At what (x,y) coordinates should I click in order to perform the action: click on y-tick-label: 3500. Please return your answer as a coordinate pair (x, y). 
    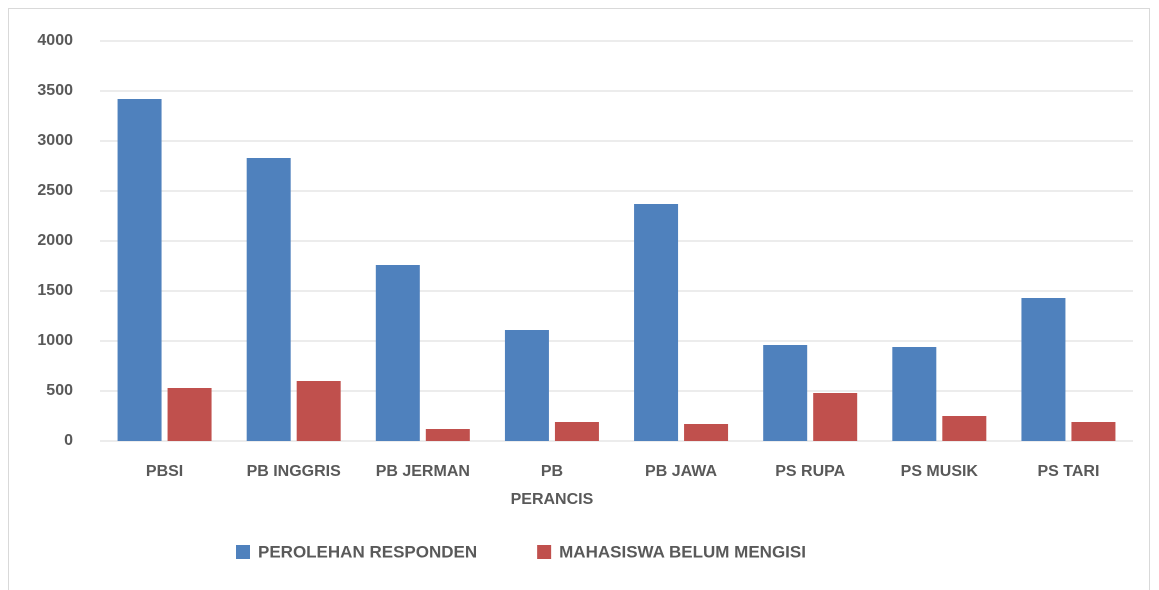
    Looking at the image, I should click on (55, 90).